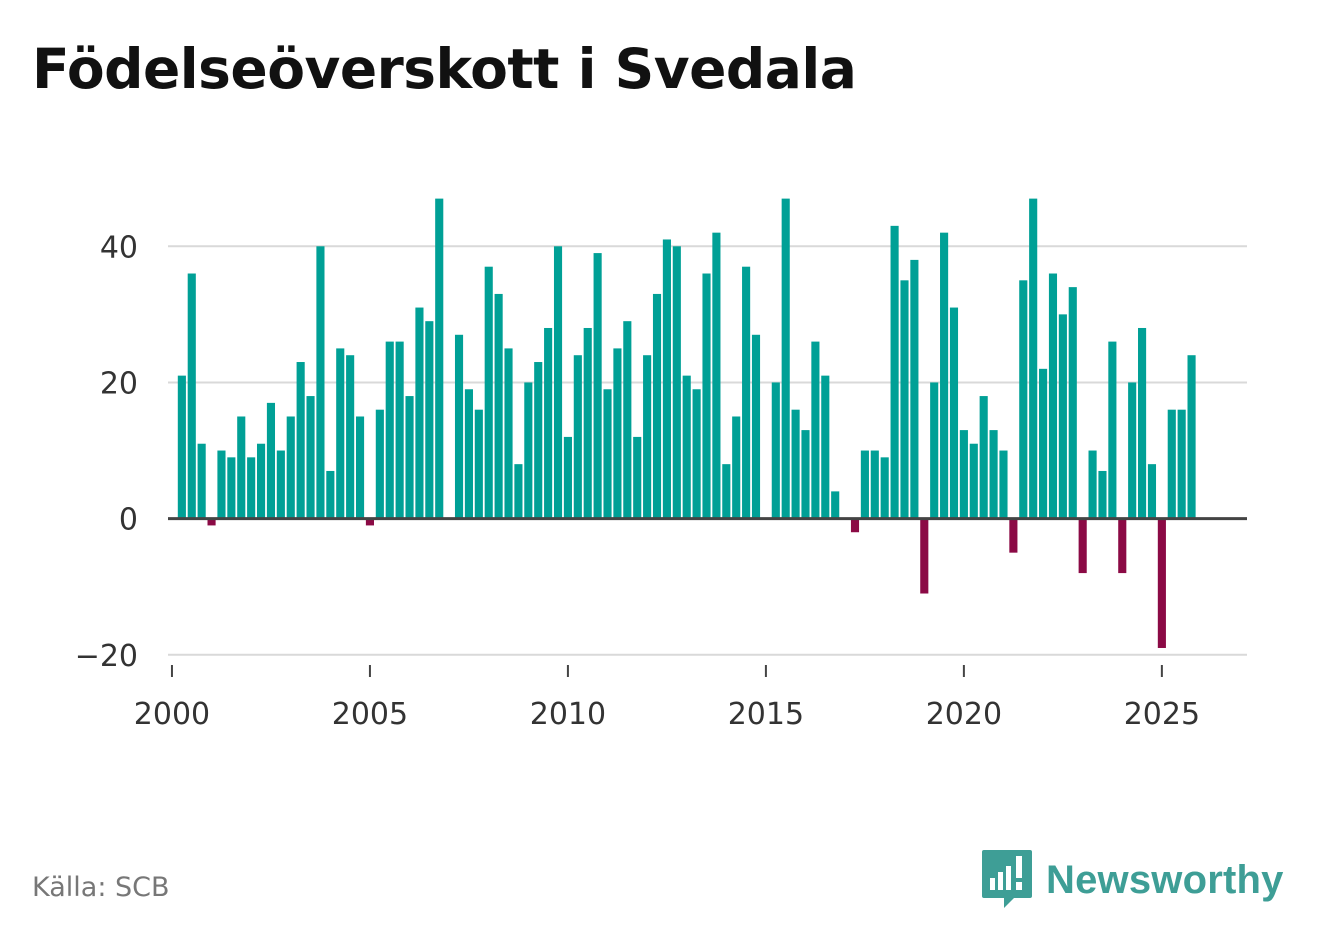 The height and width of the screenshot is (939, 1322). I want to click on y-tick-label: 0, so click(128, 520).